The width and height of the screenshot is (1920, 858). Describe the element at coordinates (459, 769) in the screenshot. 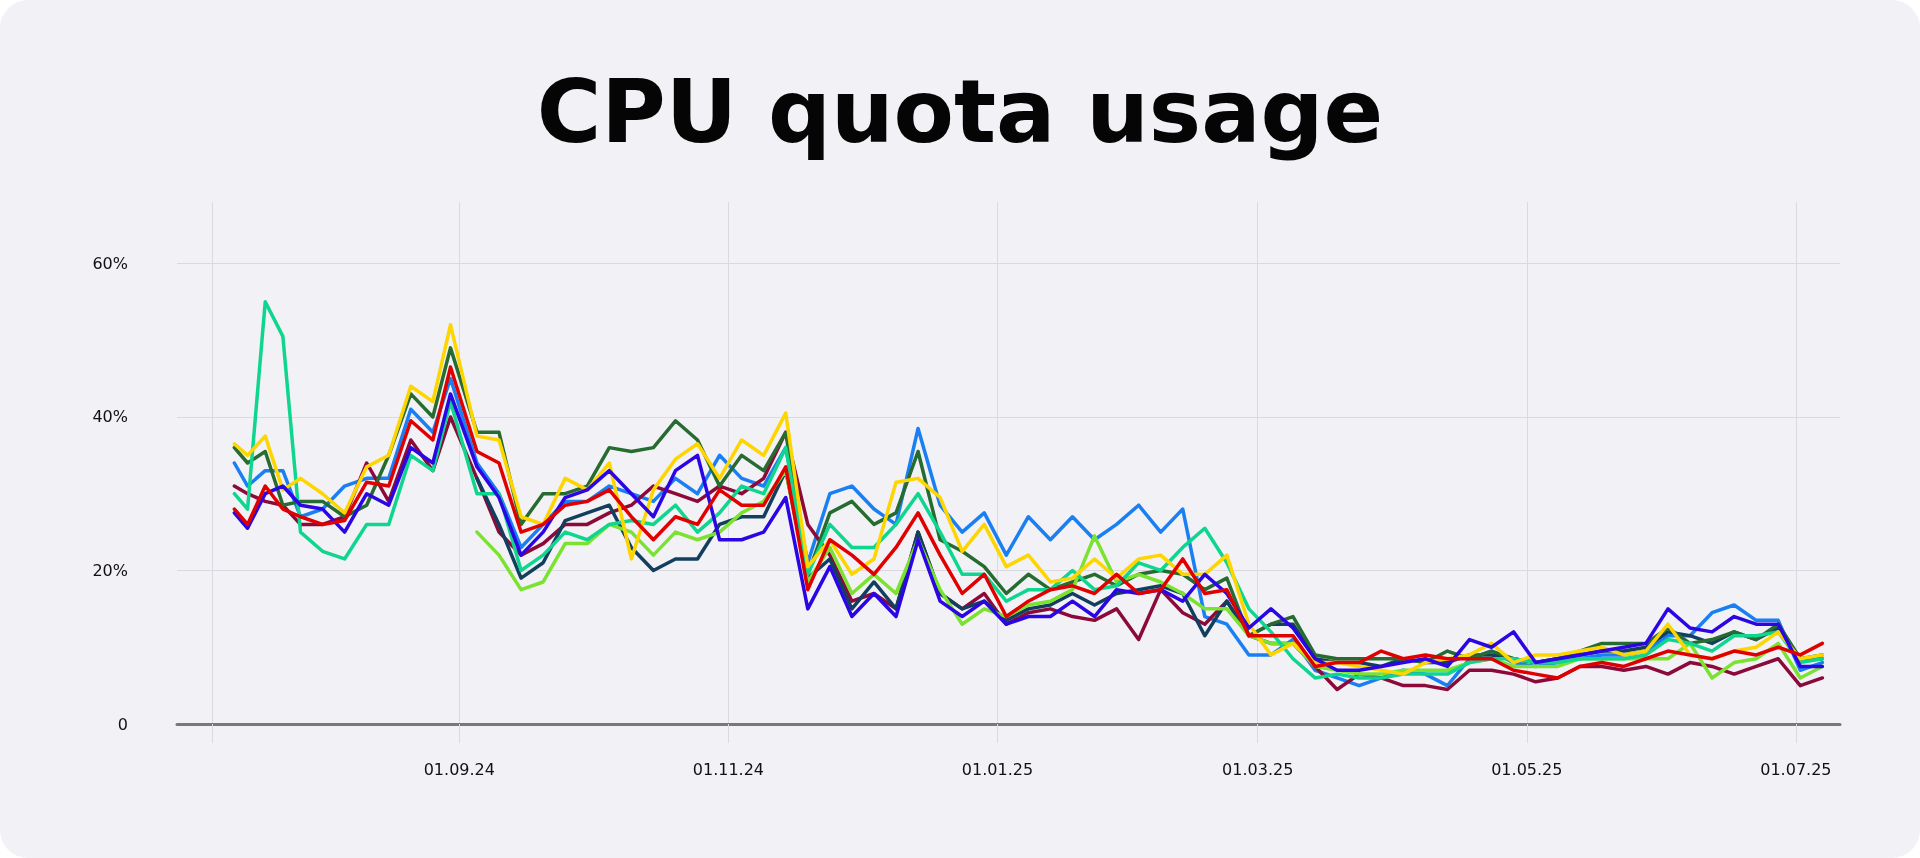

I see `x-tick-label: 01.09.24` at that location.